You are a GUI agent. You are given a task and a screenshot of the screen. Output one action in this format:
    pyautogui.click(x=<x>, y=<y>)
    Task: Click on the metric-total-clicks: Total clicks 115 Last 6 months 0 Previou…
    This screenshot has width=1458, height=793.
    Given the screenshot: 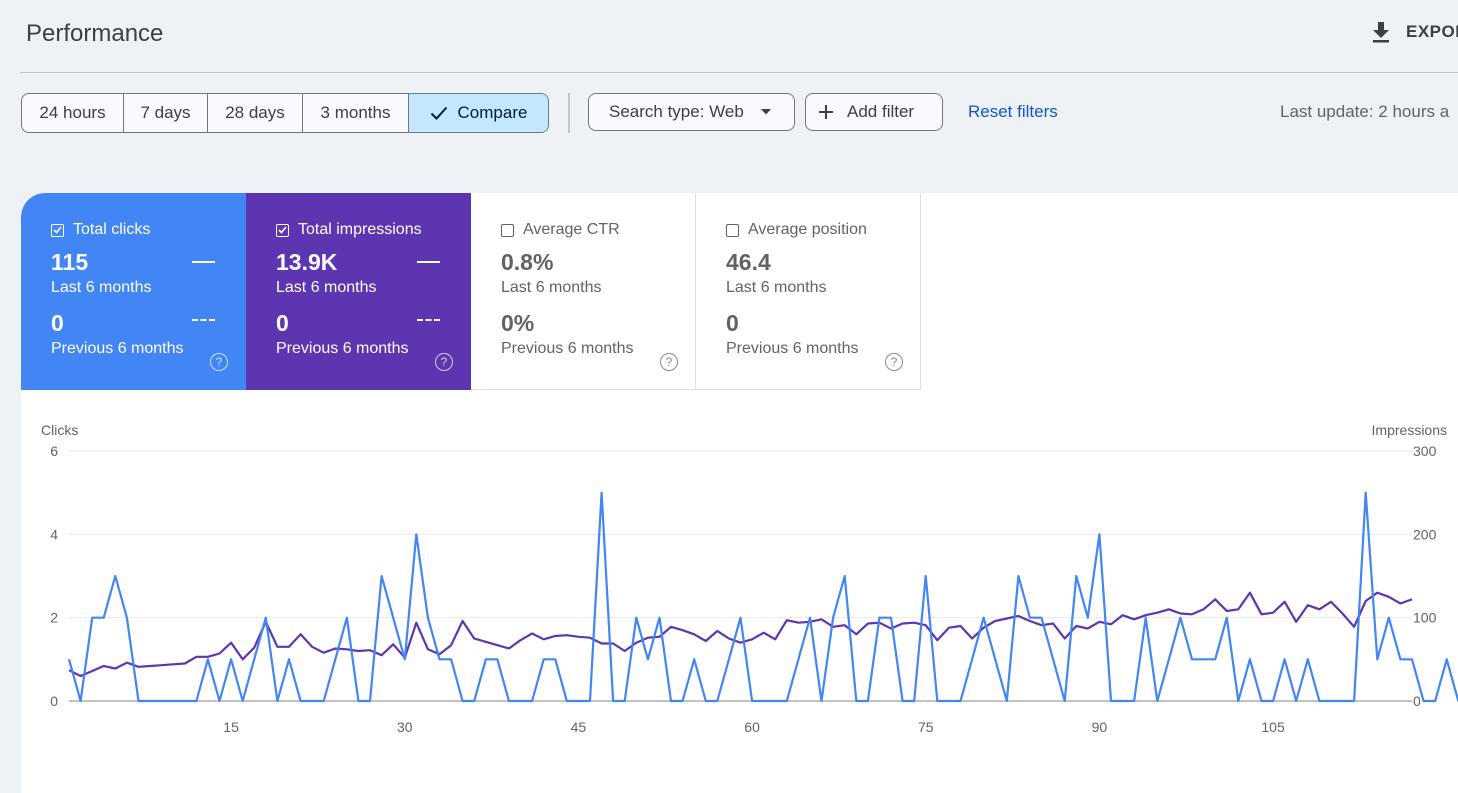 What is the action you would take?
    pyautogui.click(x=133, y=291)
    